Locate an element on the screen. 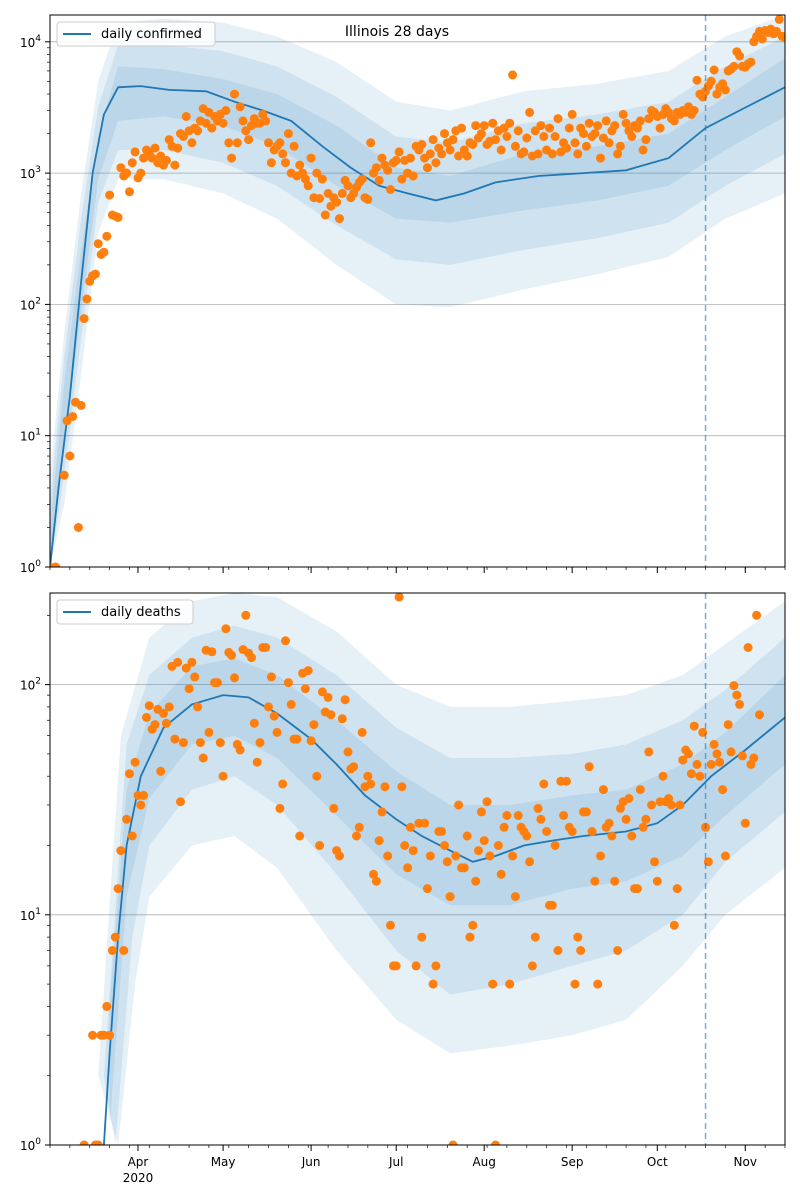 The height and width of the screenshot is (1200, 800). x-tick-label: Aug is located at coordinates (483, 1162).